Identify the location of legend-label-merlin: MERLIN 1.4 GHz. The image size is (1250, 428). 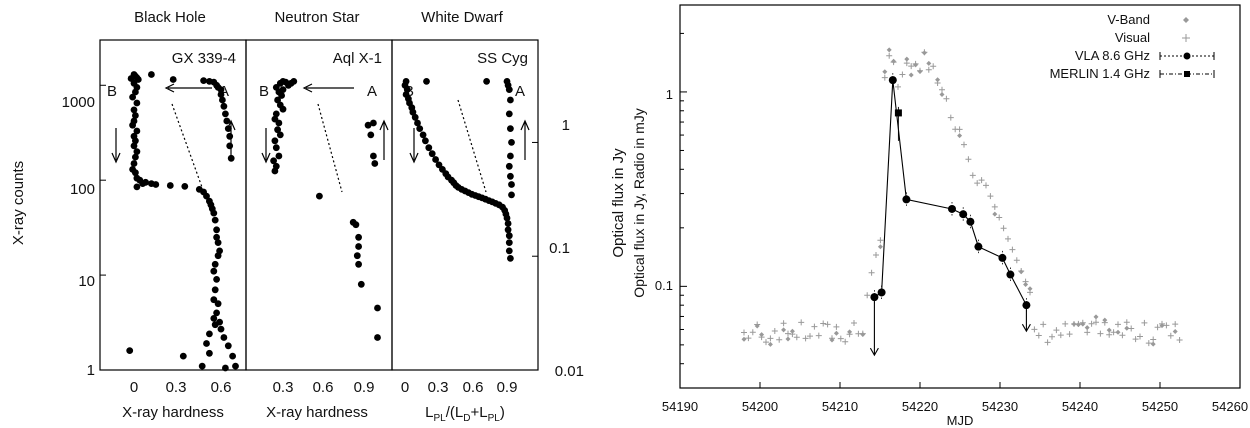
(1100, 73).